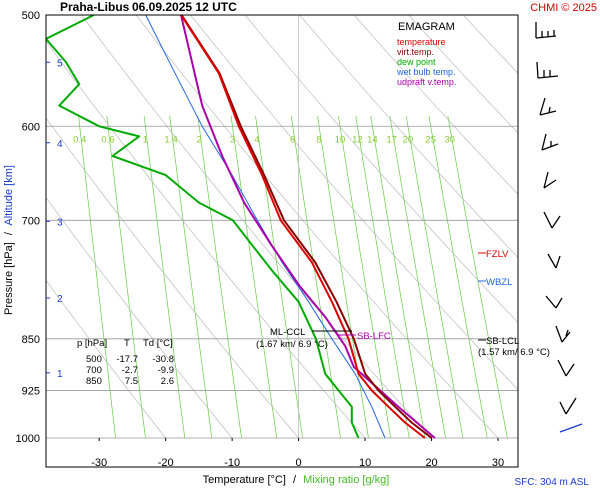 The height and width of the screenshot is (500, 600). I want to click on altitude-tick-label: 1, so click(60, 374).